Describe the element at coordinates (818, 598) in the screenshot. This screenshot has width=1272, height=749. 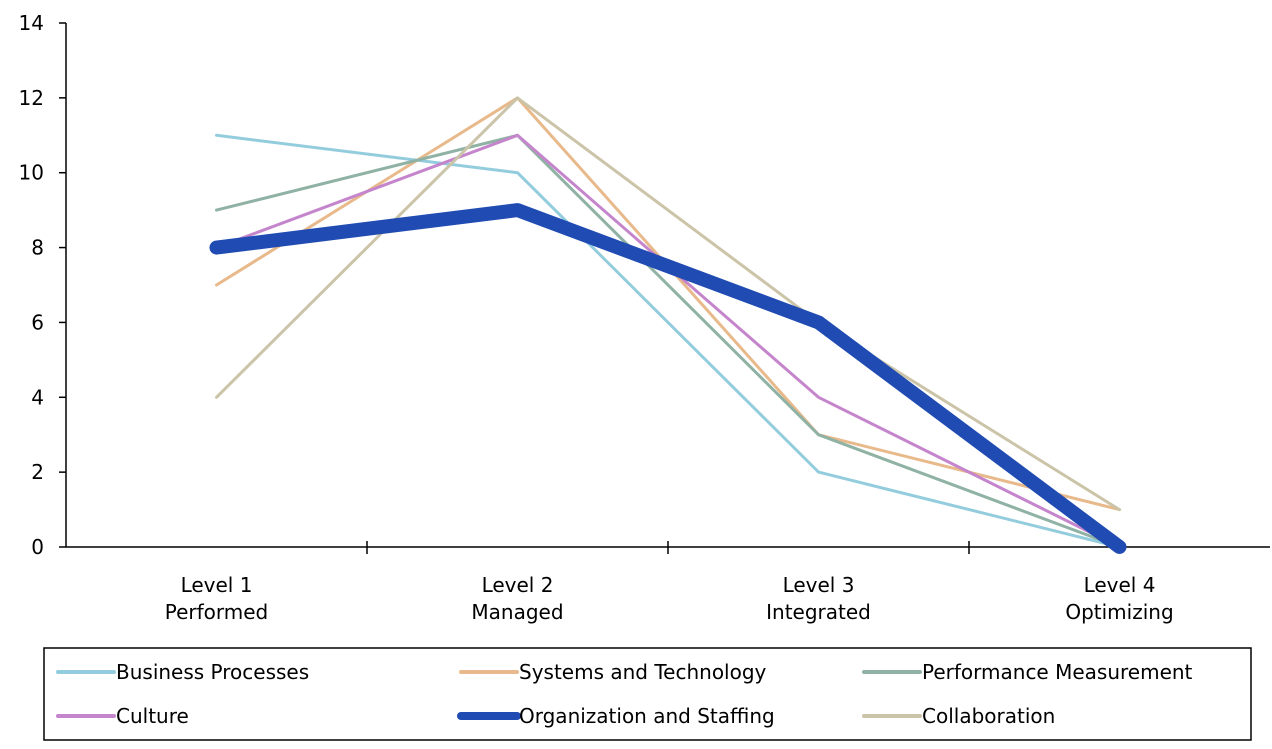
I see `x-tick-label: Level 3 Integrated` at that location.